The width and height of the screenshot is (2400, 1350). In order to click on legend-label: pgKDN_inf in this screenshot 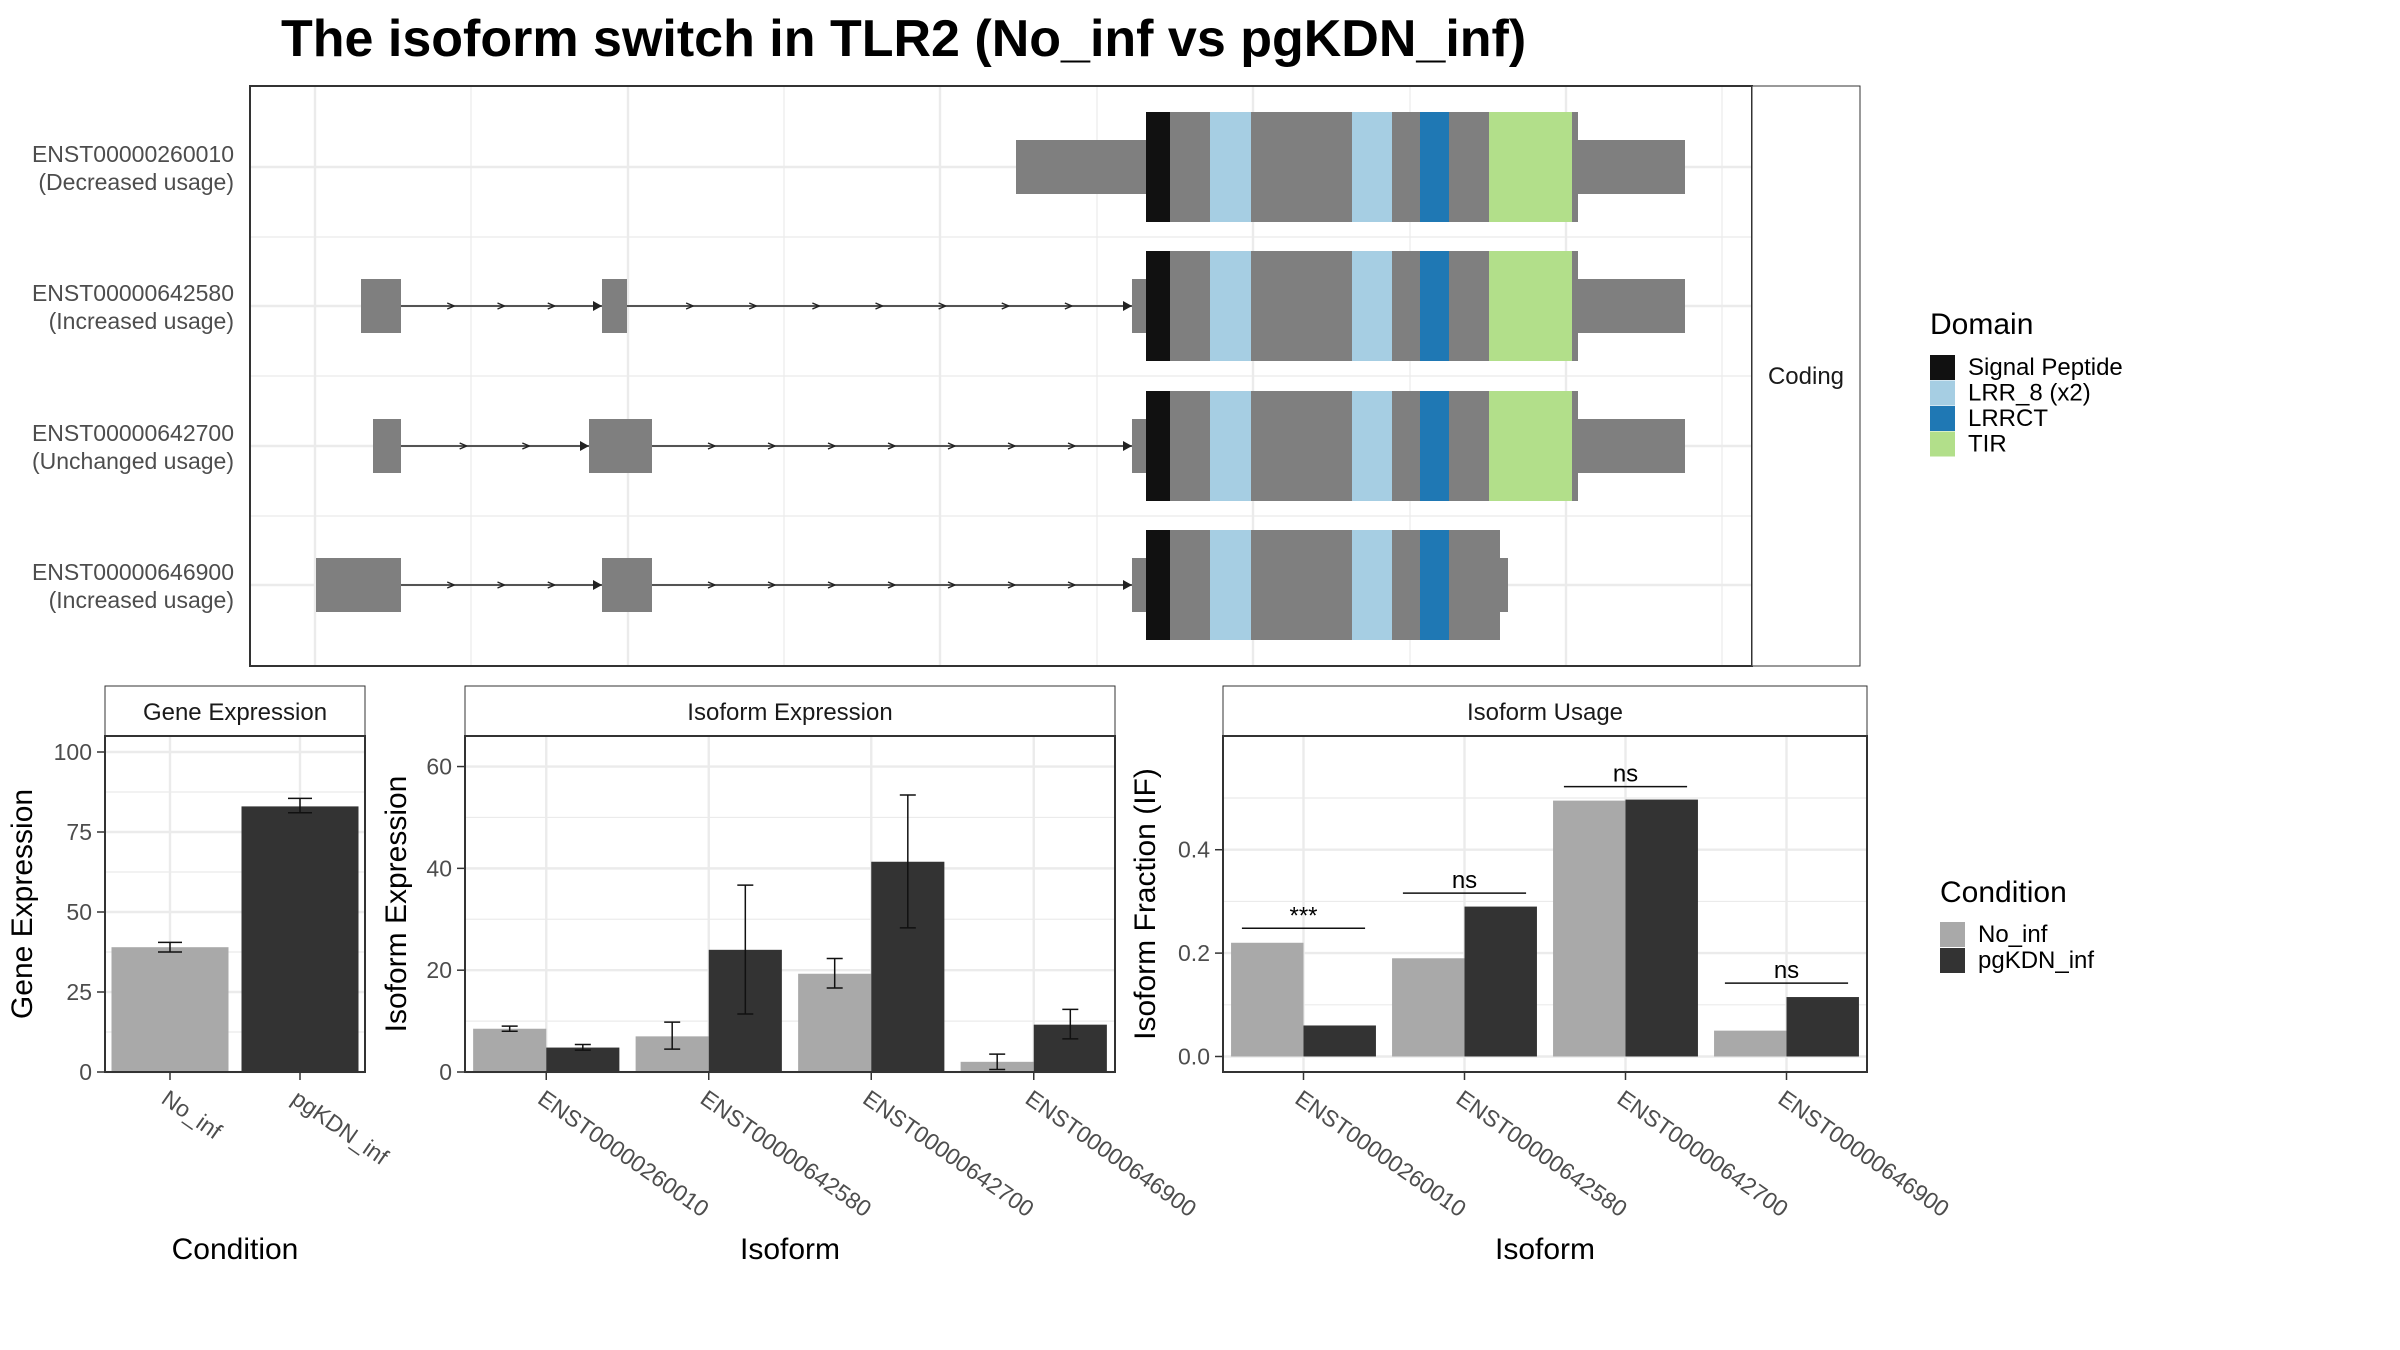, I will do `click(2036, 960)`.